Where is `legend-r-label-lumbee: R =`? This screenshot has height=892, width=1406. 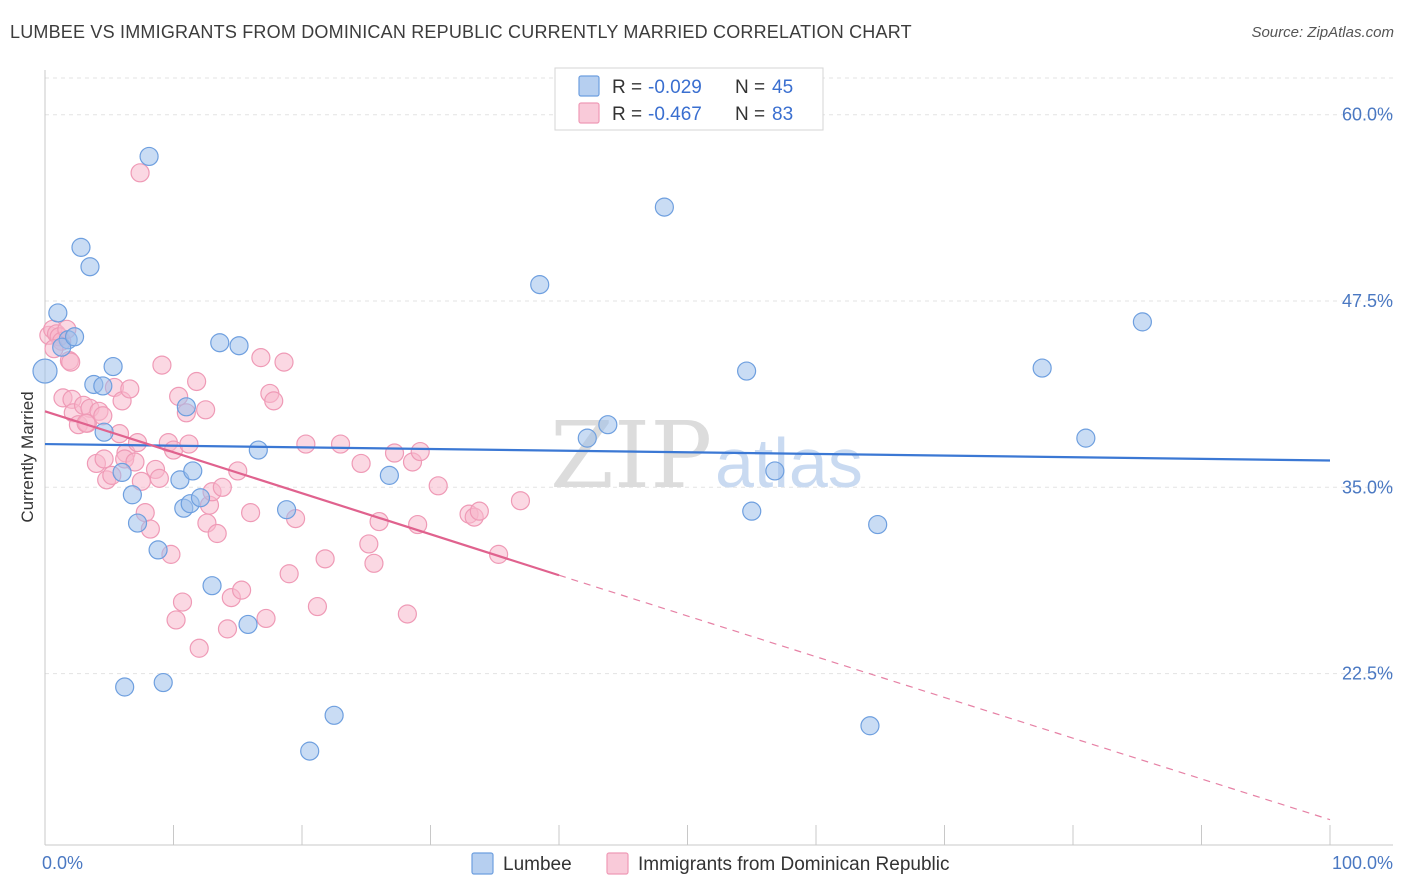 legend-r-label-lumbee: R = is located at coordinates (627, 87).